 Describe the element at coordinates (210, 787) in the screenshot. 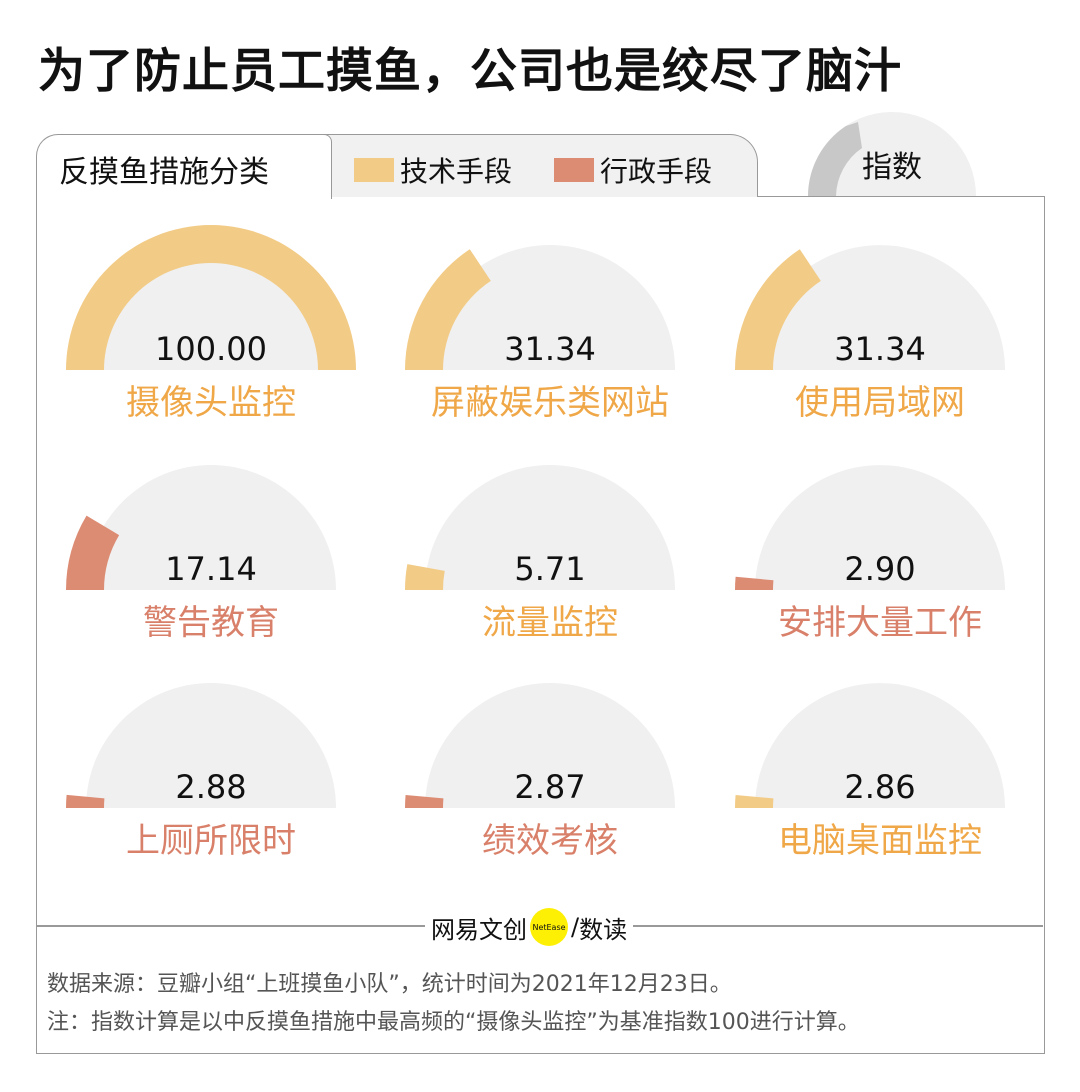

I see `value-label: 2.88` at that location.